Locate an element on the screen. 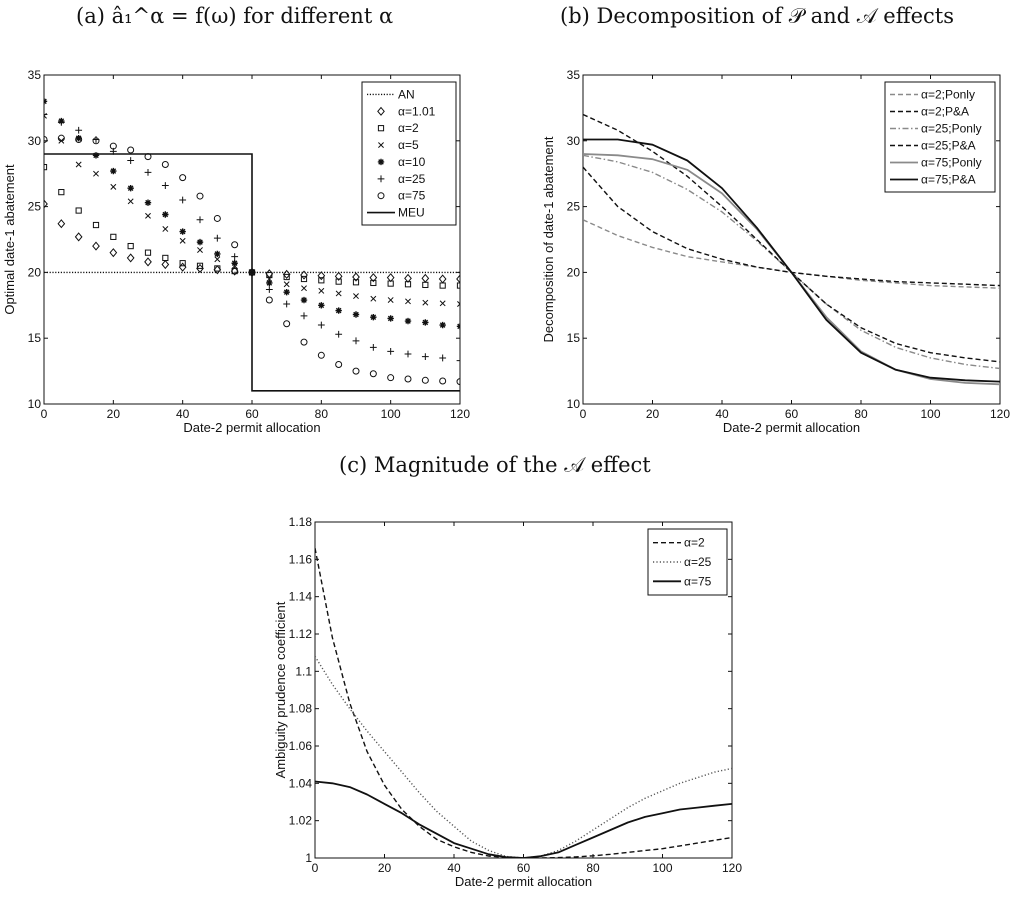 The image size is (1014, 917). x-tick-label-c: 20 is located at coordinates (385, 868).